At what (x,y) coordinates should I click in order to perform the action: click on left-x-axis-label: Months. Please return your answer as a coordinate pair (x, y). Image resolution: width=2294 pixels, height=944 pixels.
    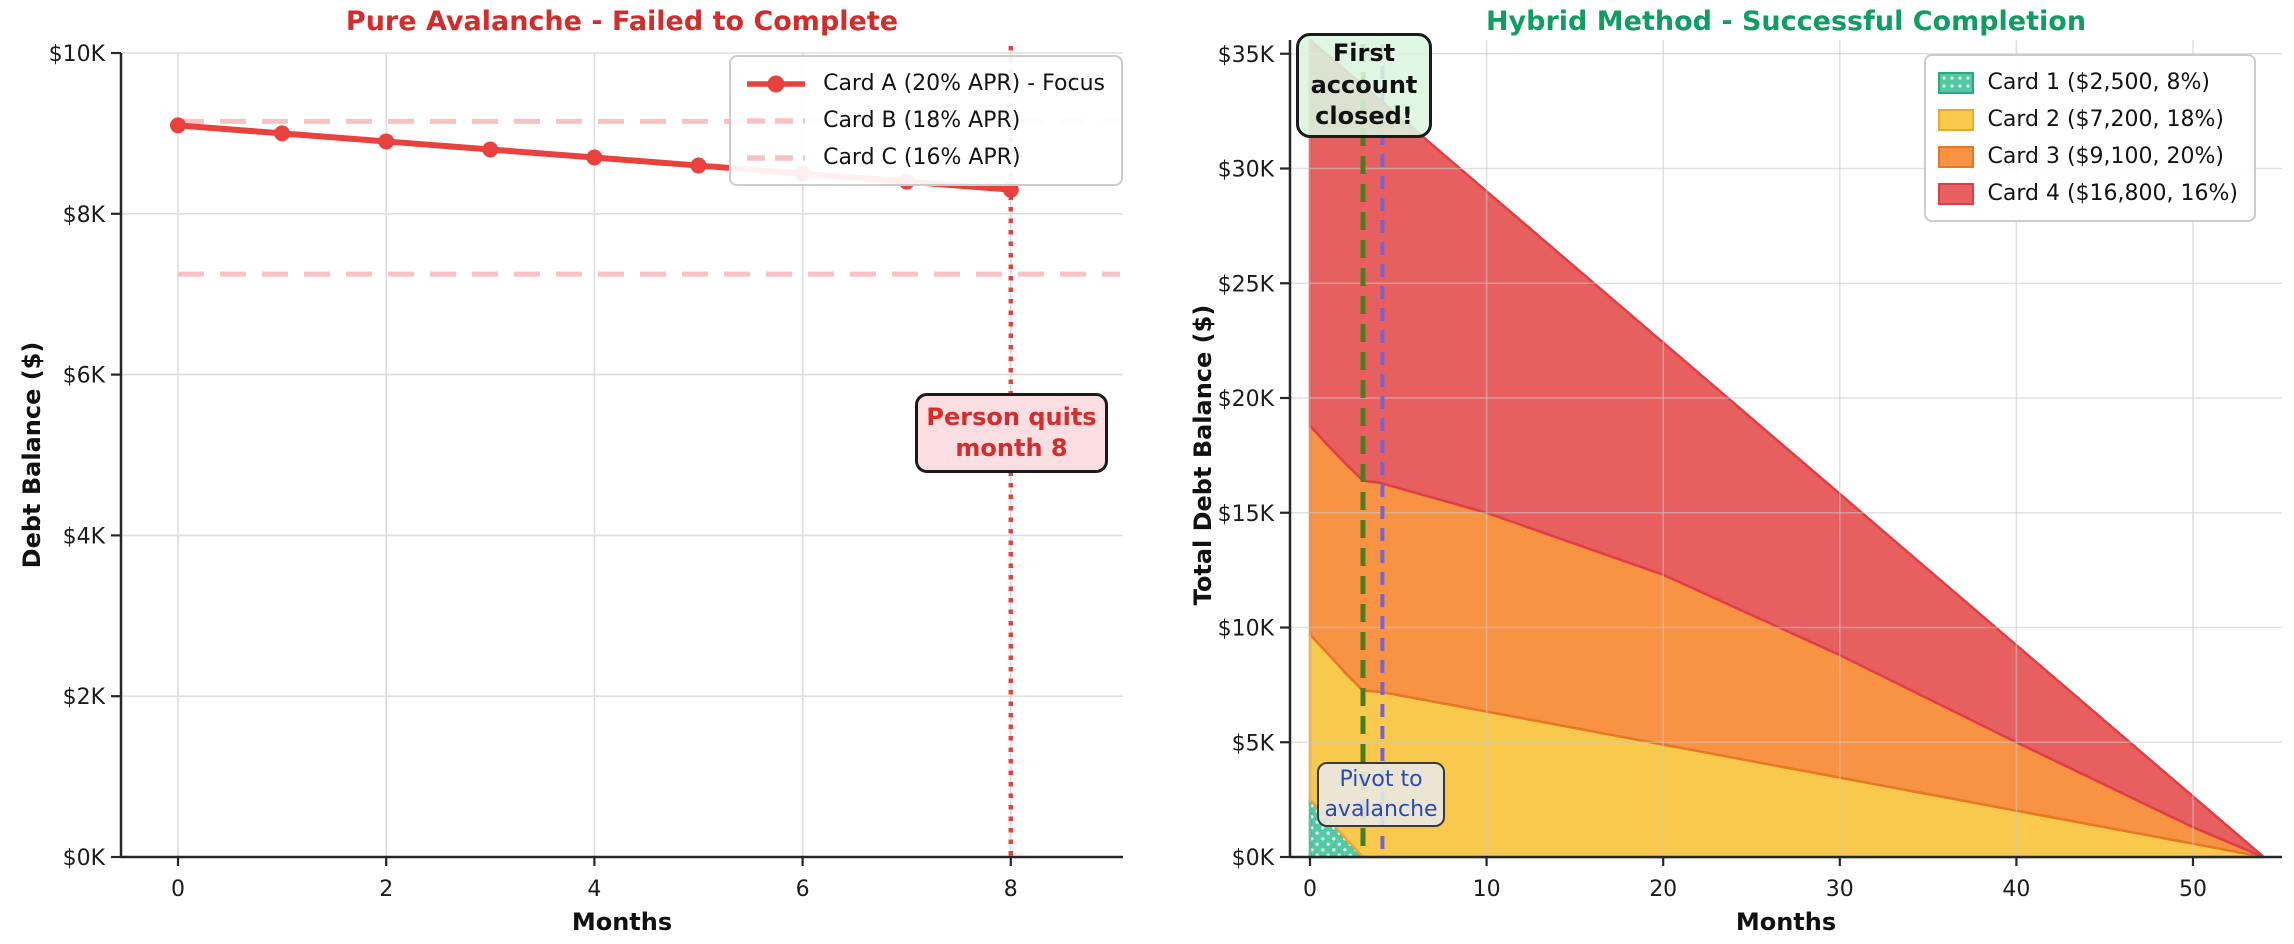
    Looking at the image, I should click on (622, 922).